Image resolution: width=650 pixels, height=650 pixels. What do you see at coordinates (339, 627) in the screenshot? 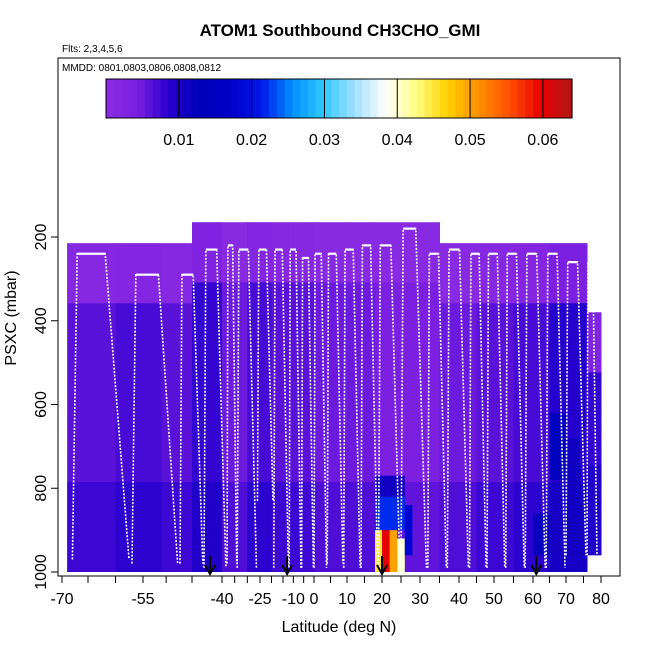
I see `x-axis-label: Latitude (deg N)` at bounding box center [339, 627].